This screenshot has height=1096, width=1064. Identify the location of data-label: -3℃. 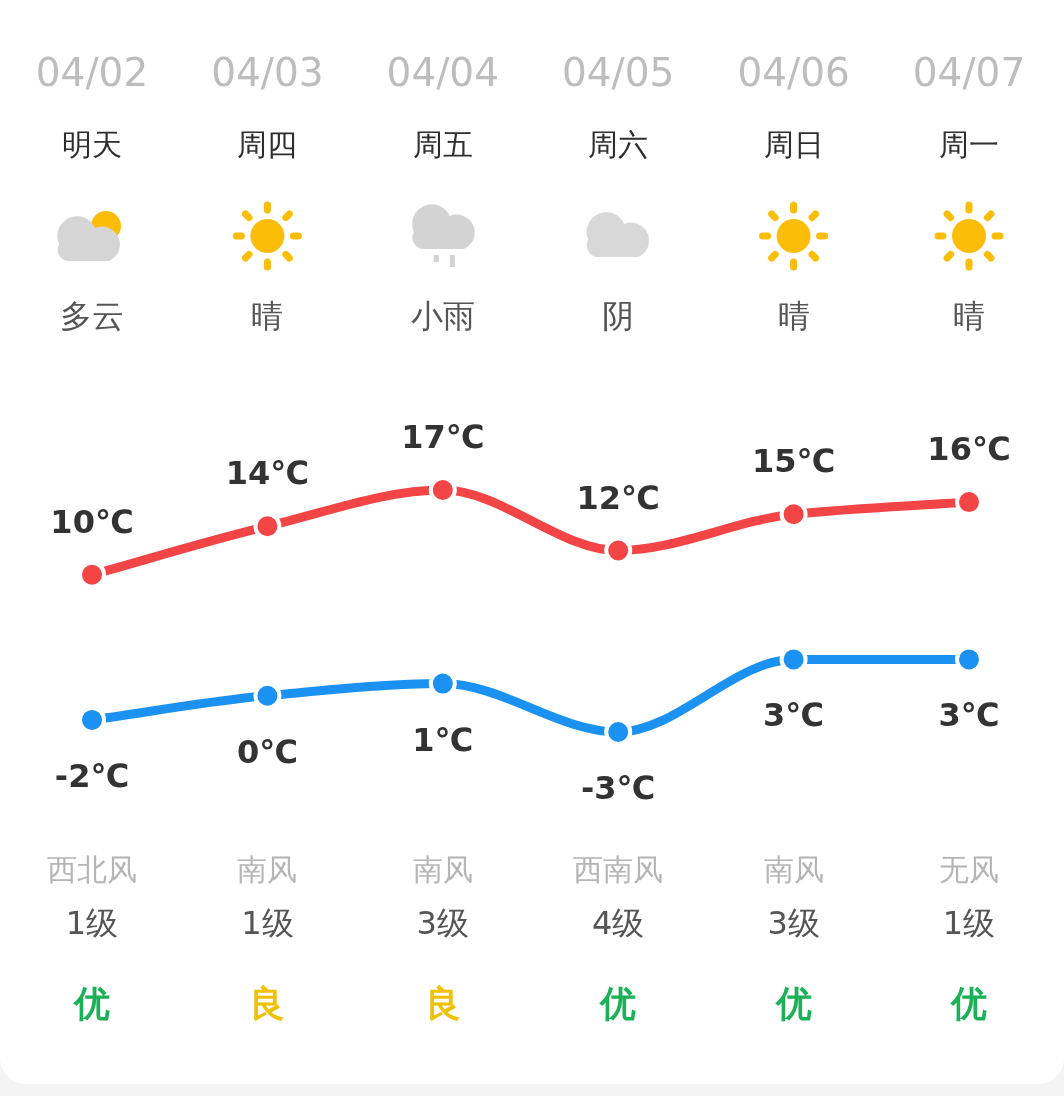
(618, 788).